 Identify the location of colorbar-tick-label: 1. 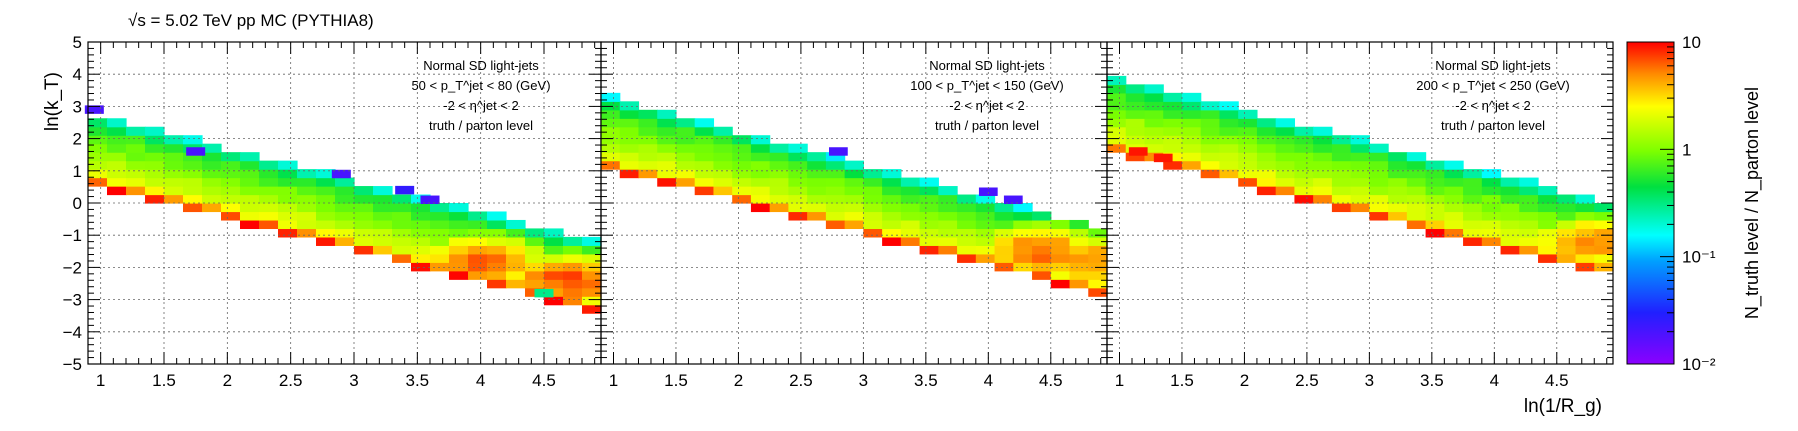
(1686, 149).